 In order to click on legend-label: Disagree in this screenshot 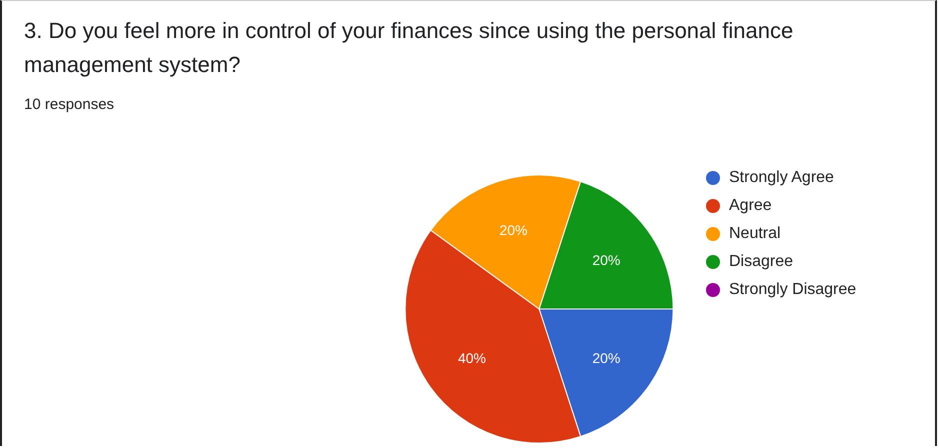, I will do `click(761, 262)`.